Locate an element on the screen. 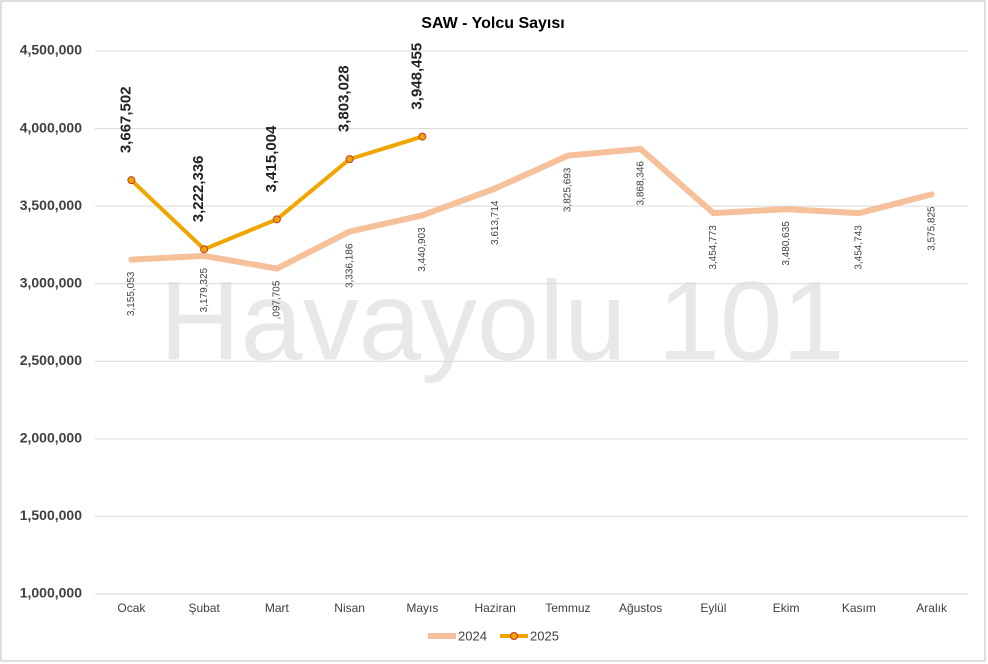  x-tick-label: Şubat is located at coordinates (204, 608).